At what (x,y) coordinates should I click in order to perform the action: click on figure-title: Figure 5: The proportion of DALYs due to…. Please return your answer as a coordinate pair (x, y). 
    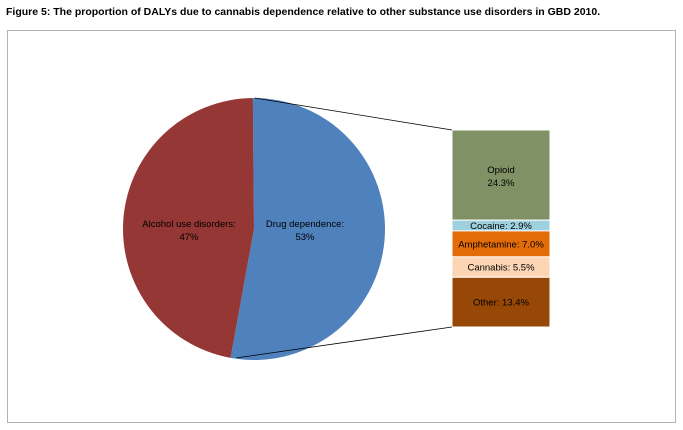
    Looking at the image, I should click on (303, 12).